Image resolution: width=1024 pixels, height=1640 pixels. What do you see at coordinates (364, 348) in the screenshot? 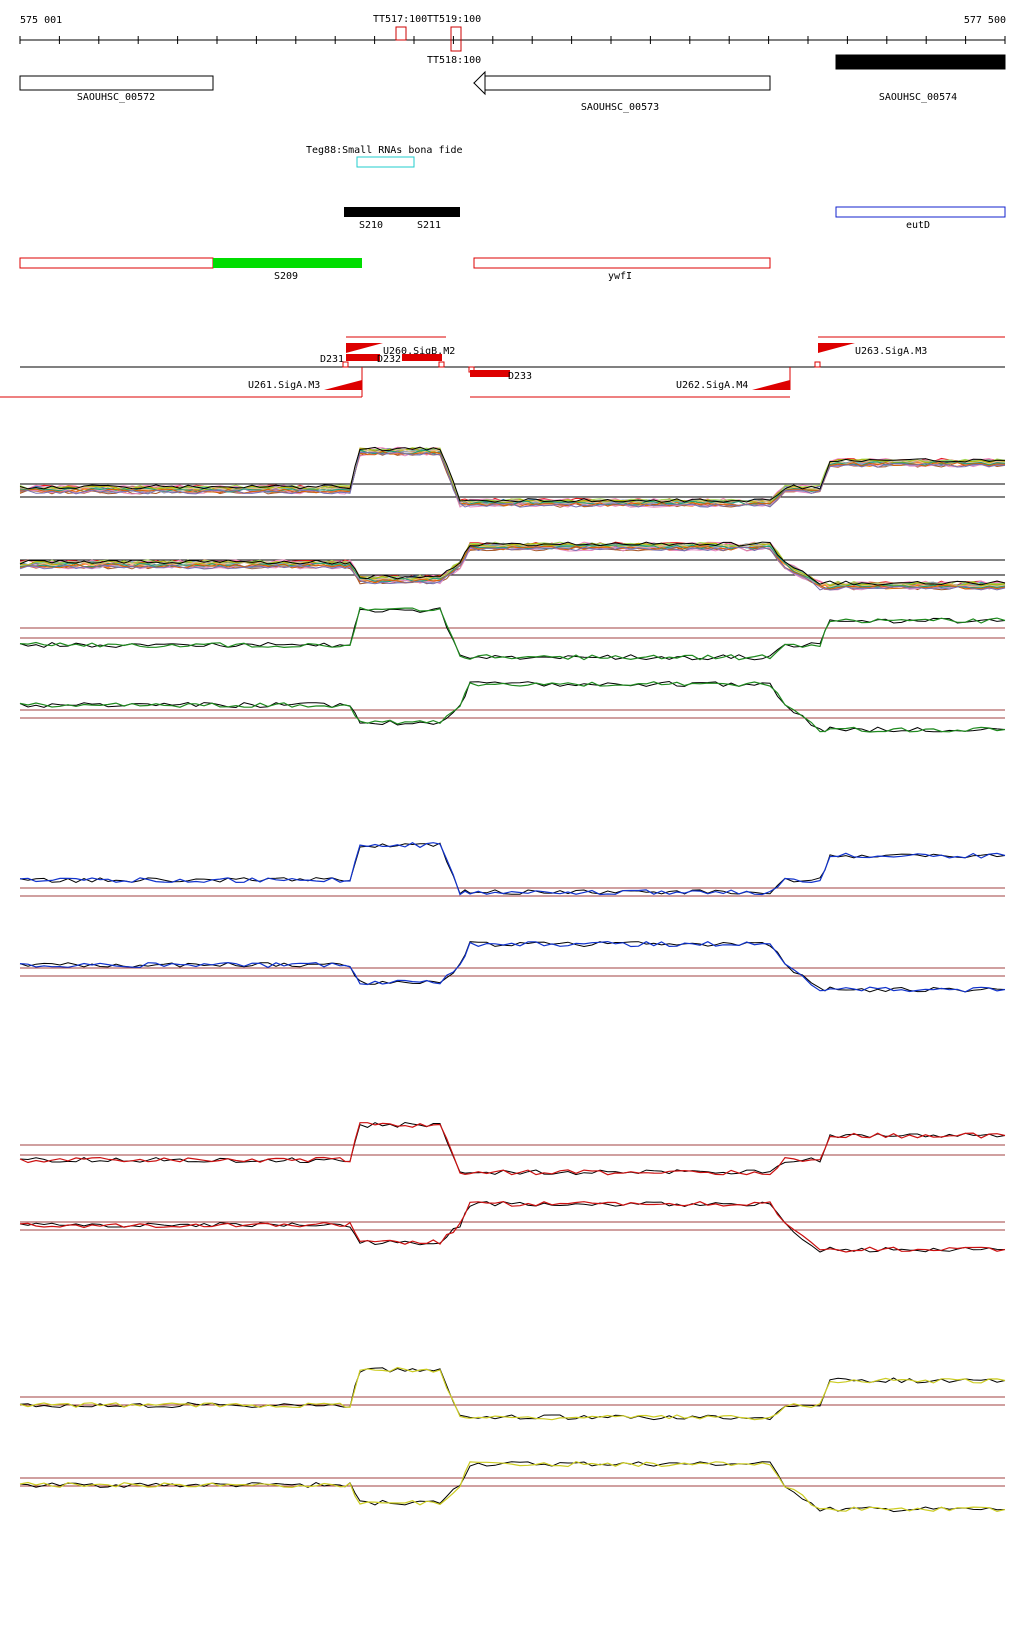
I see `transcript-start-u260` at bounding box center [364, 348].